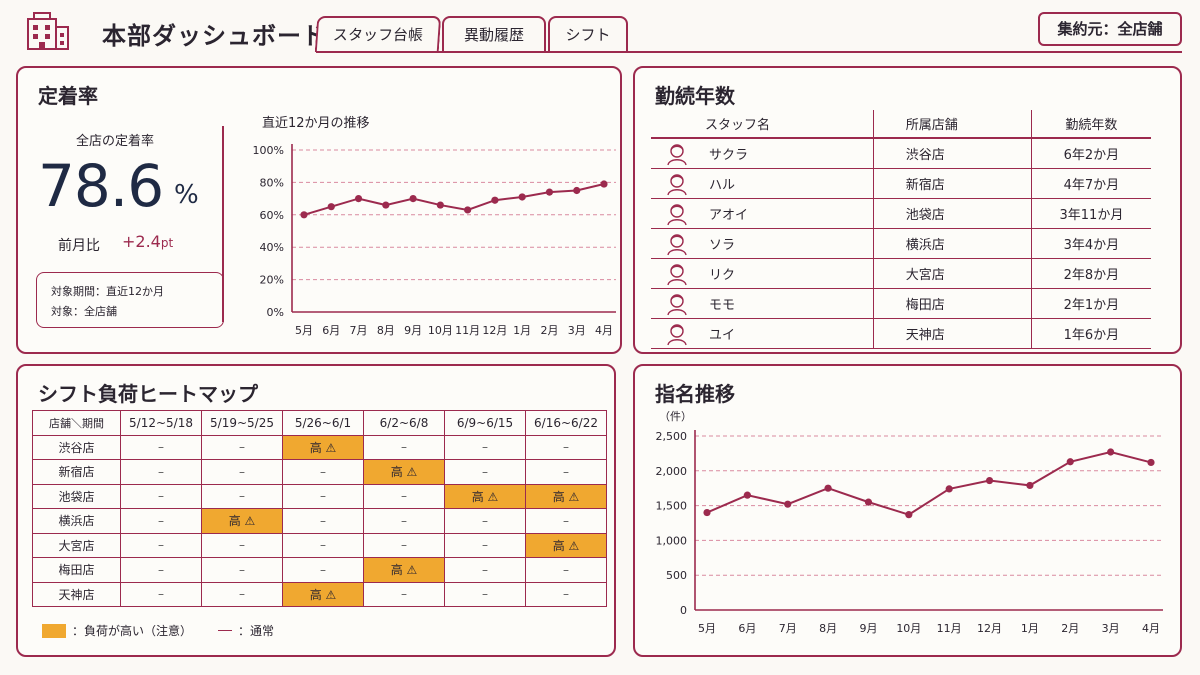 This screenshot has height=675, width=1200. Describe the element at coordinates (901, 213) in the screenshot. I see `table-row: アオイ 池袋店 3年11か月` at that location.